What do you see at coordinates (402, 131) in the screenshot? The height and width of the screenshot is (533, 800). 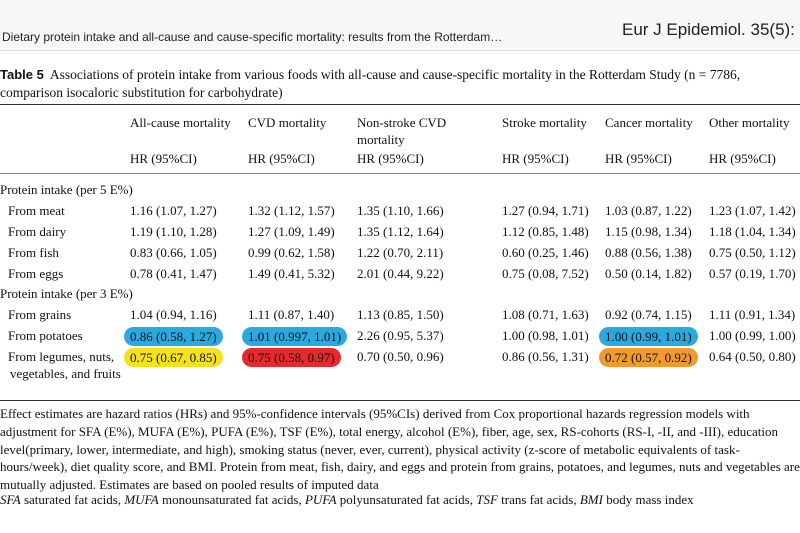 I see `column-header: Non-stroke CVD mortality` at bounding box center [402, 131].